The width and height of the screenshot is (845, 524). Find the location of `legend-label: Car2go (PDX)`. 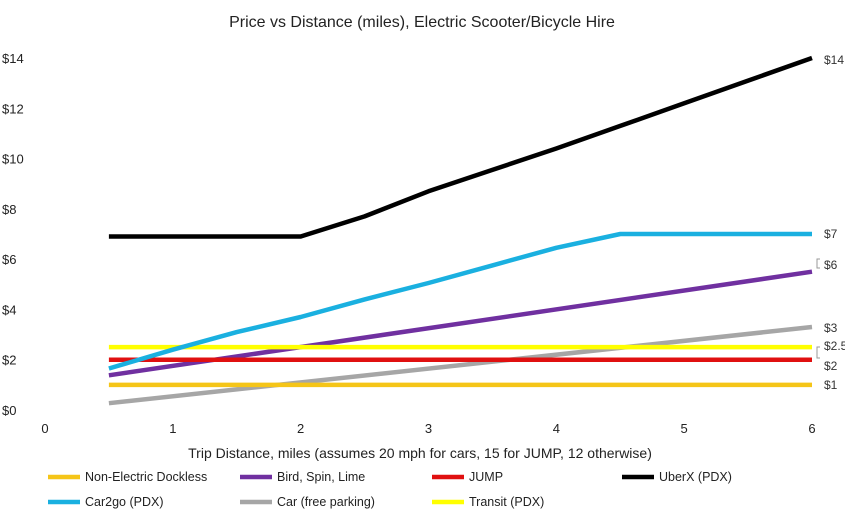

legend-label: Car2go (PDX) is located at coordinates (124, 502).